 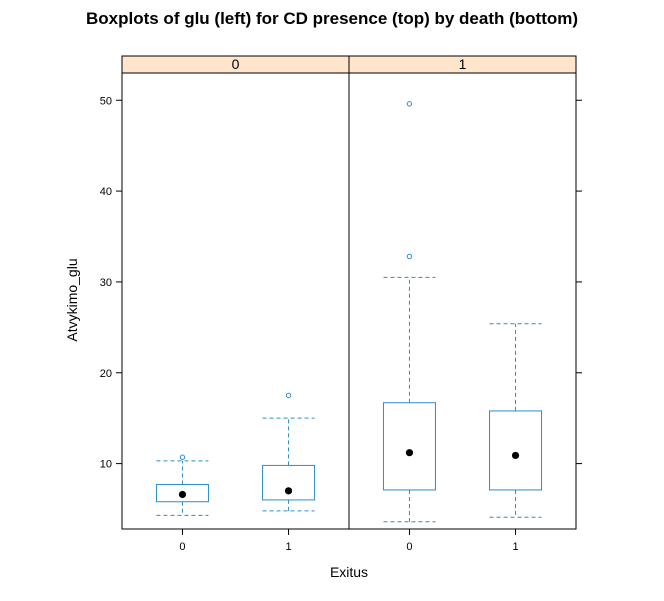 What do you see at coordinates (463, 64) in the screenshot?
I see `strip-label: 1` at bounding box center [463, 64].